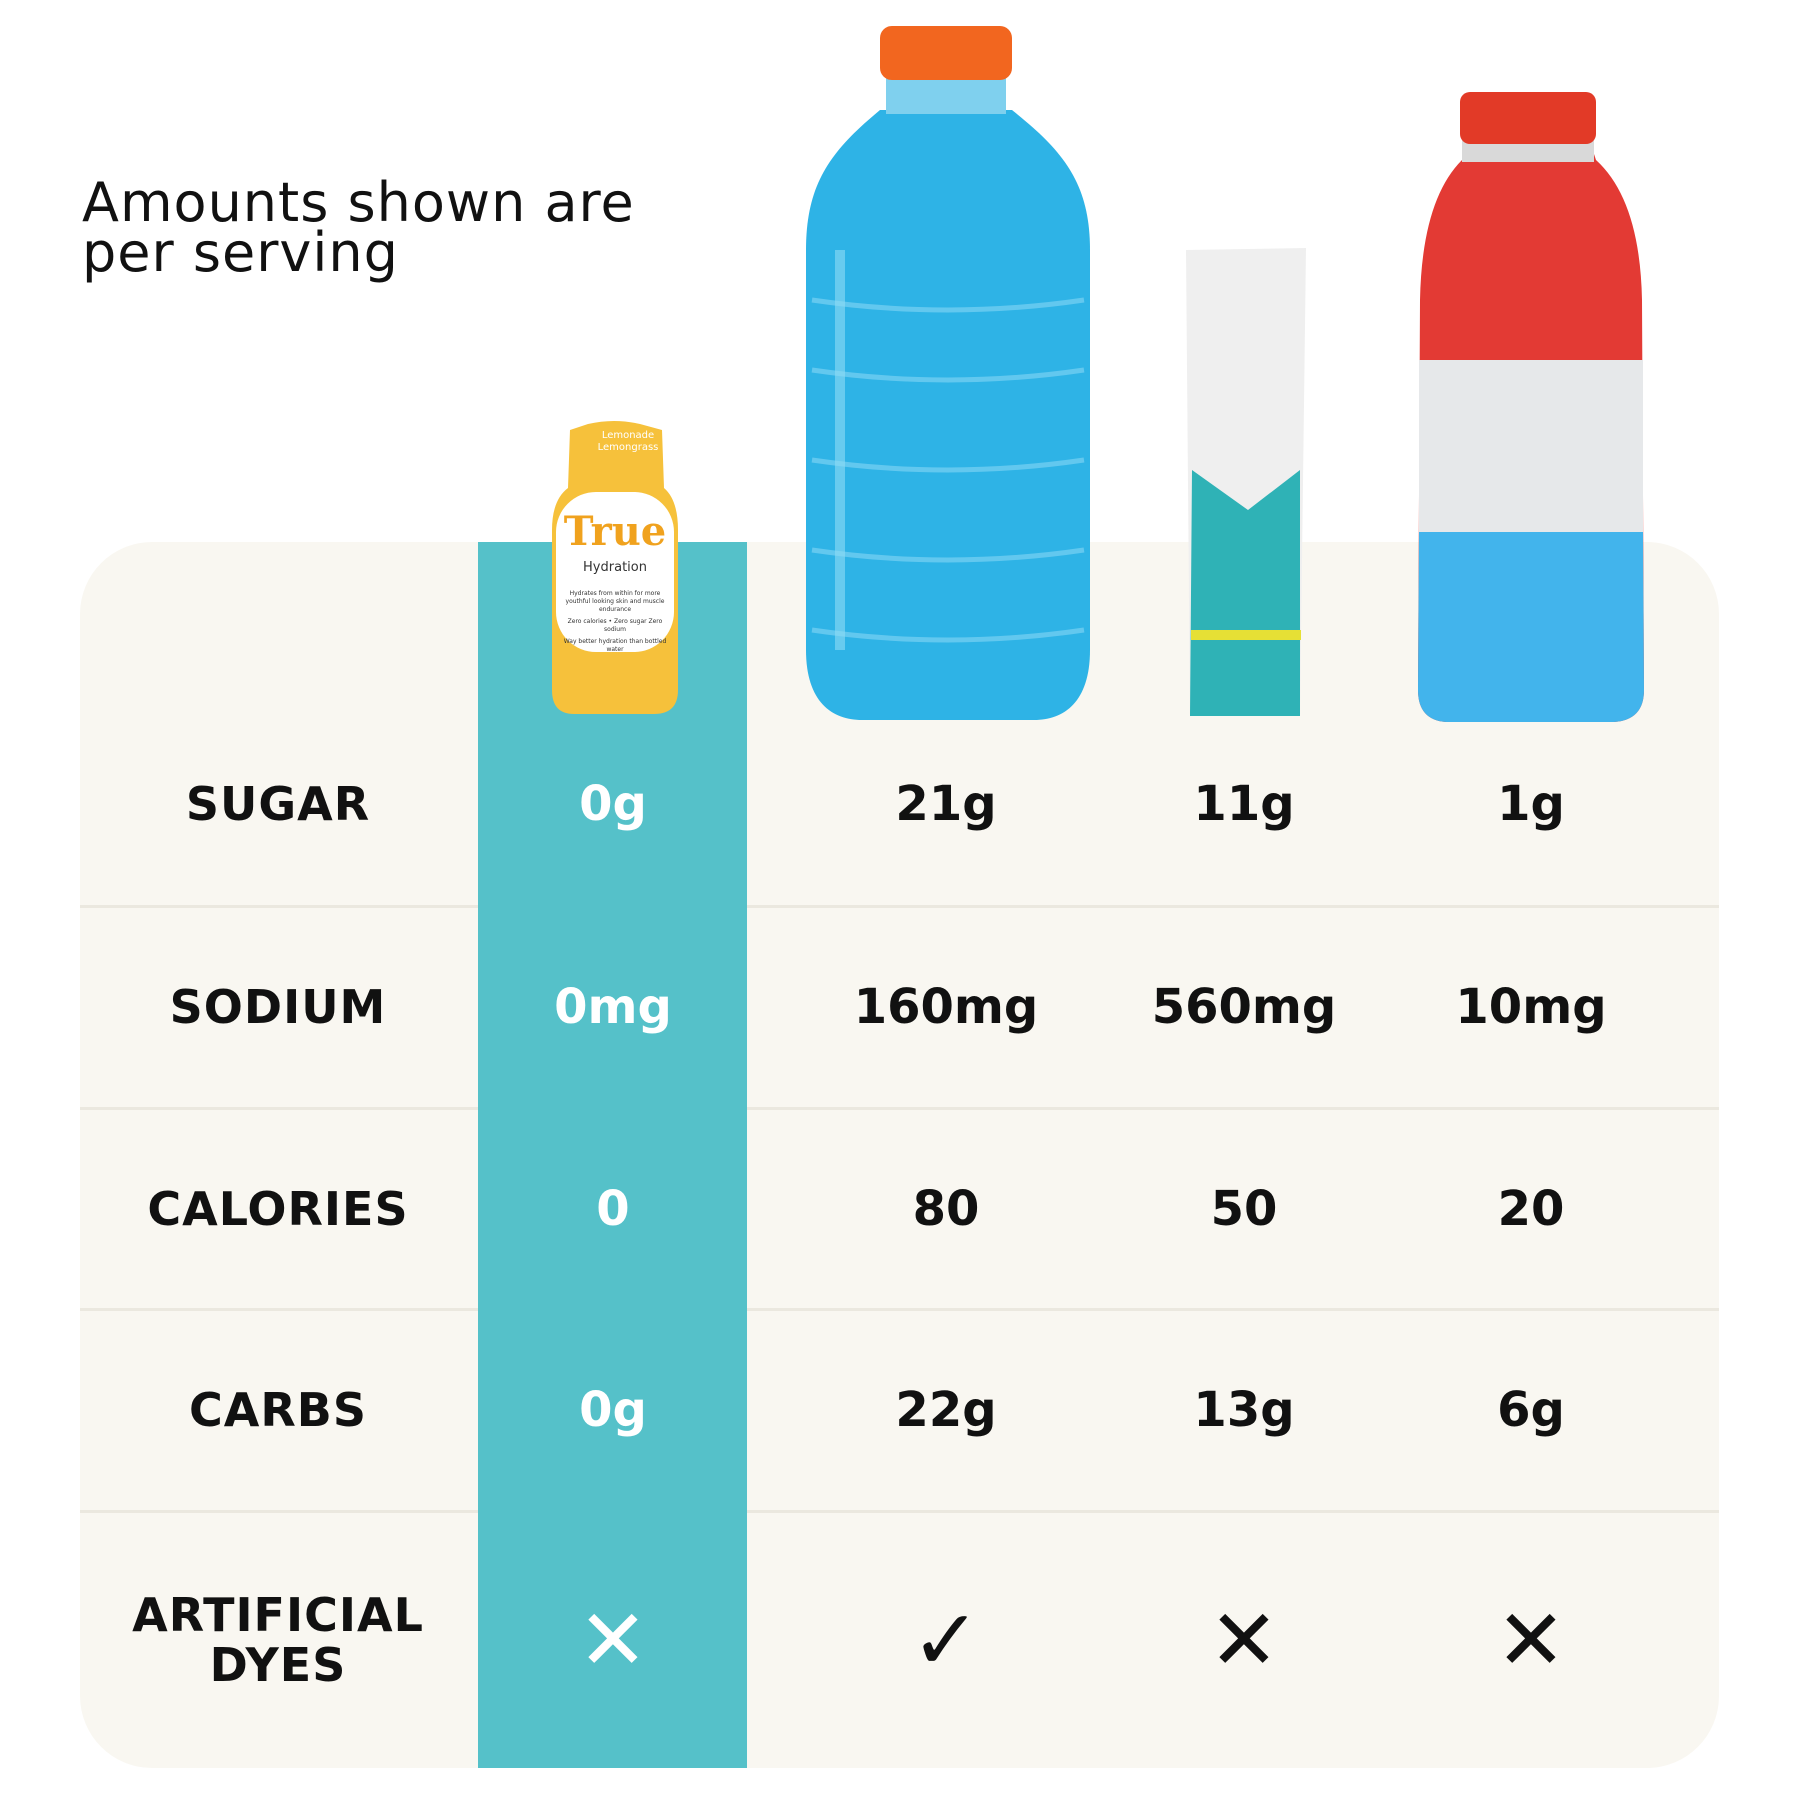  What do you see at coordinates (1531, 1208) in the screenshot?
I see `cell-value: 20` at bounding box center [1531, 1208].